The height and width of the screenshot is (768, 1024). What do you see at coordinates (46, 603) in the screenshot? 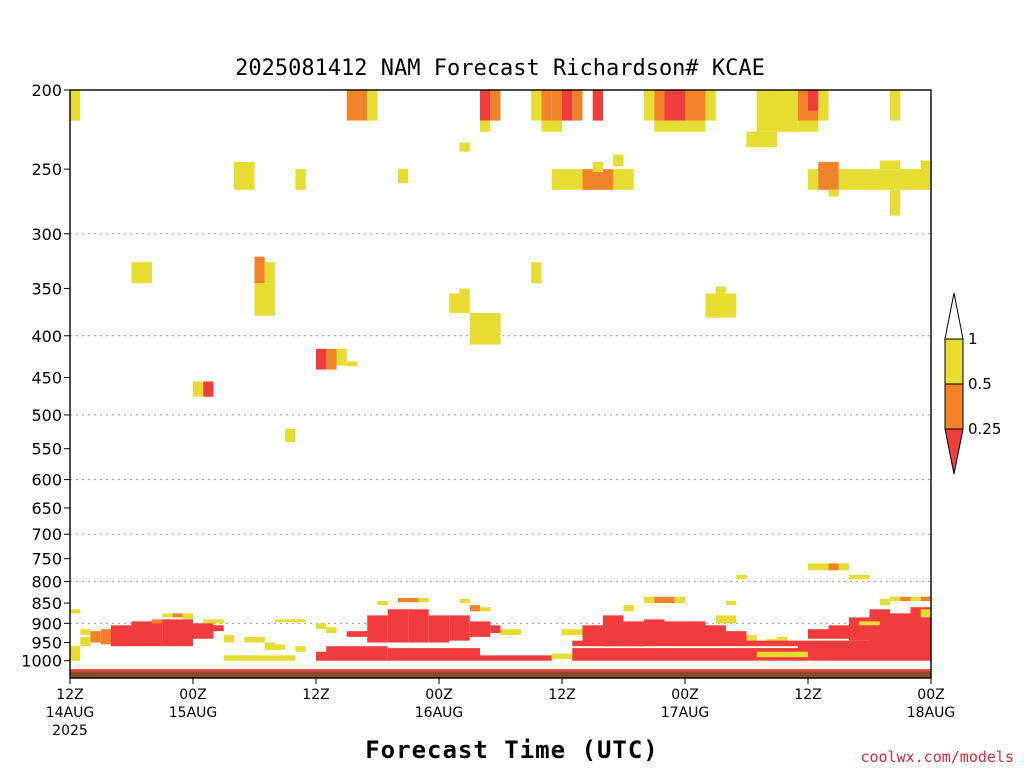
I see `y-tick-label: 850` at bounding box center [46, 603].